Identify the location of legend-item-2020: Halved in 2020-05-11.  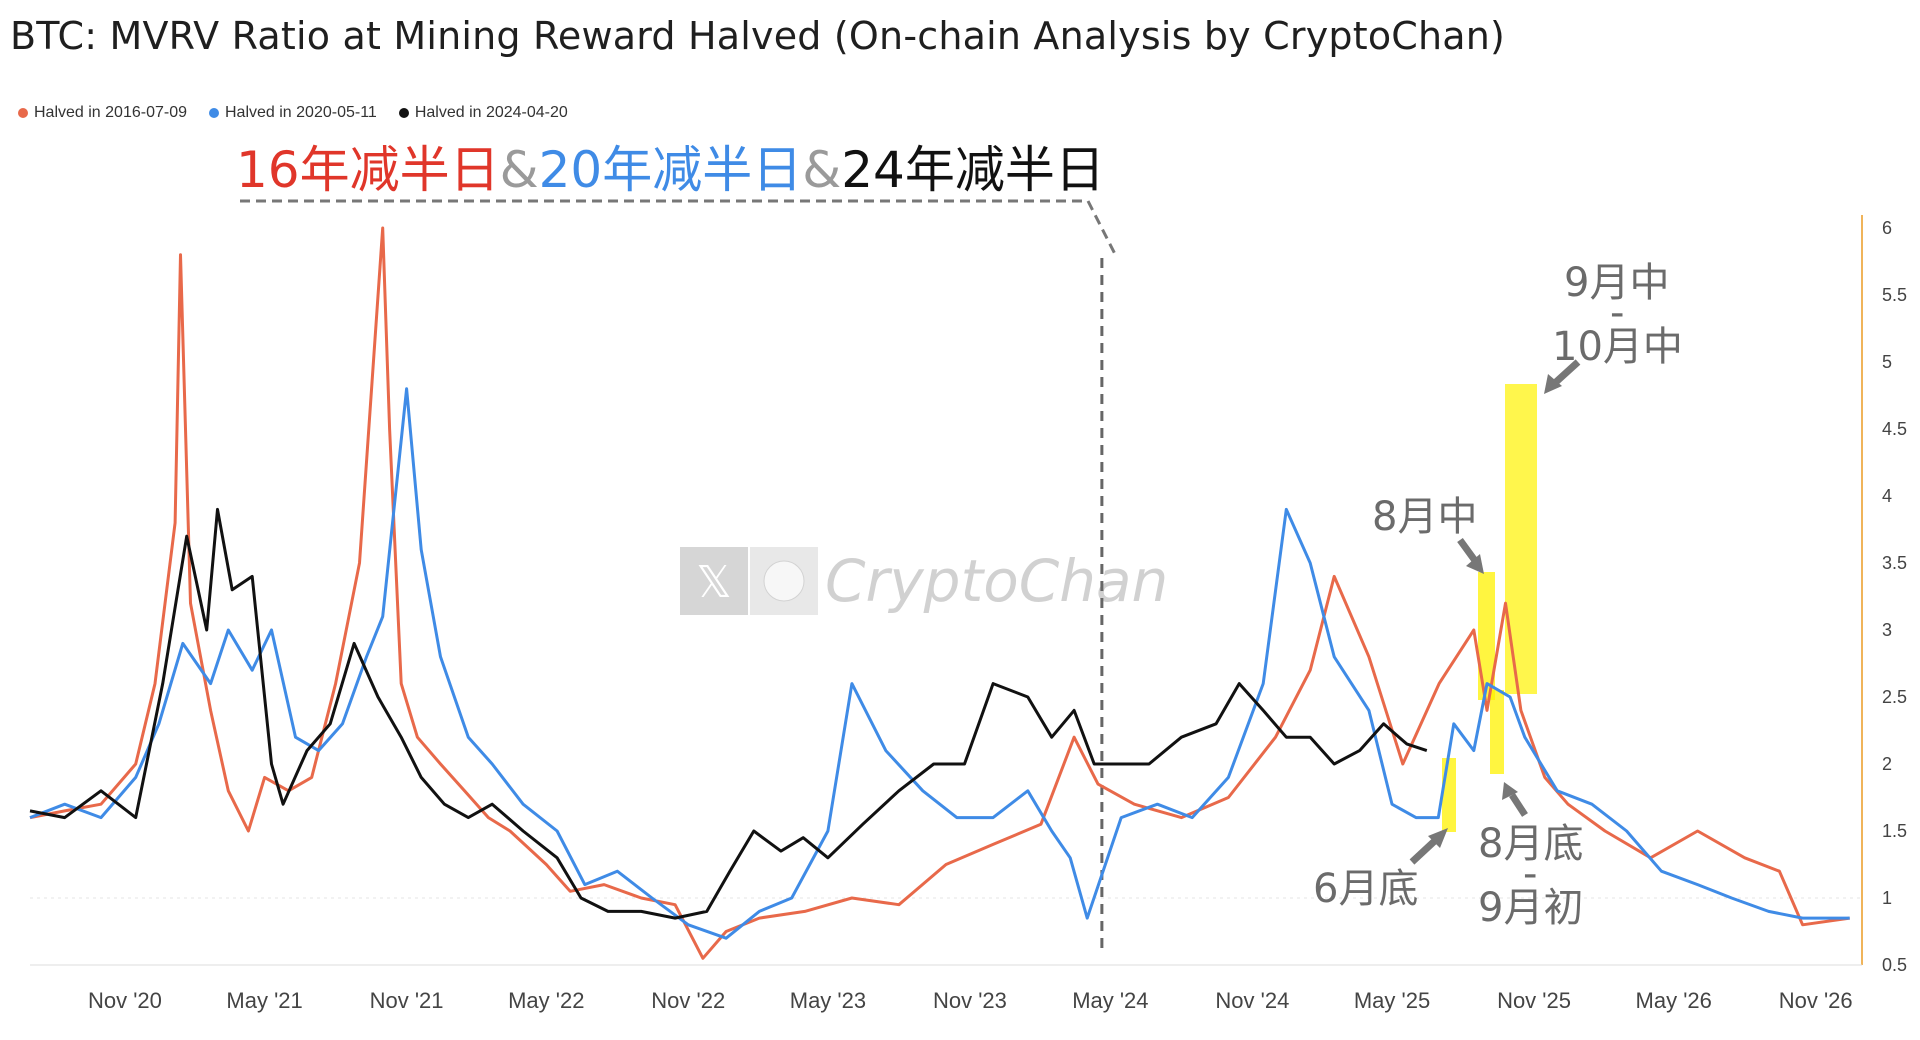
(293, 113).